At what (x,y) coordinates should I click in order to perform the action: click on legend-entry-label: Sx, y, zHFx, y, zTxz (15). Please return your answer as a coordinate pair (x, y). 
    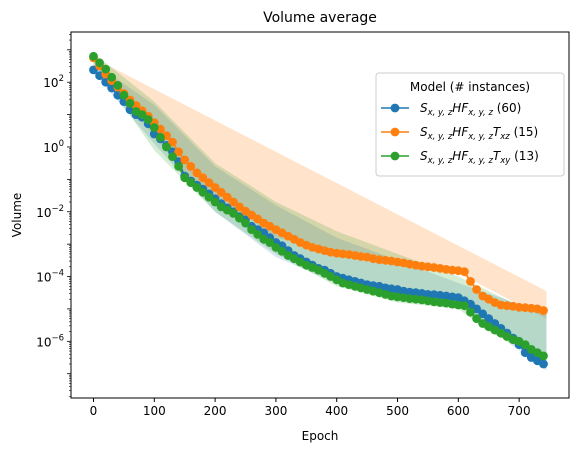
    Looking at the image, I should click on (479, 133).